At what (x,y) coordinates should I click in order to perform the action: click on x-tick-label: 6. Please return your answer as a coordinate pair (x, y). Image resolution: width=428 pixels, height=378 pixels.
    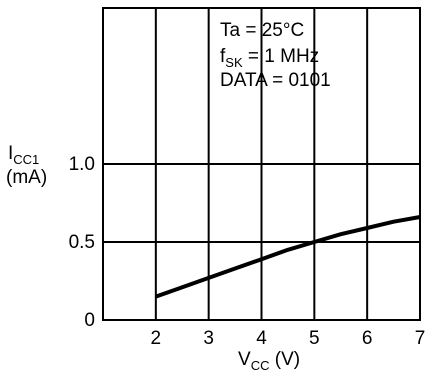
    Looking at the image, I should click on (367, 338).